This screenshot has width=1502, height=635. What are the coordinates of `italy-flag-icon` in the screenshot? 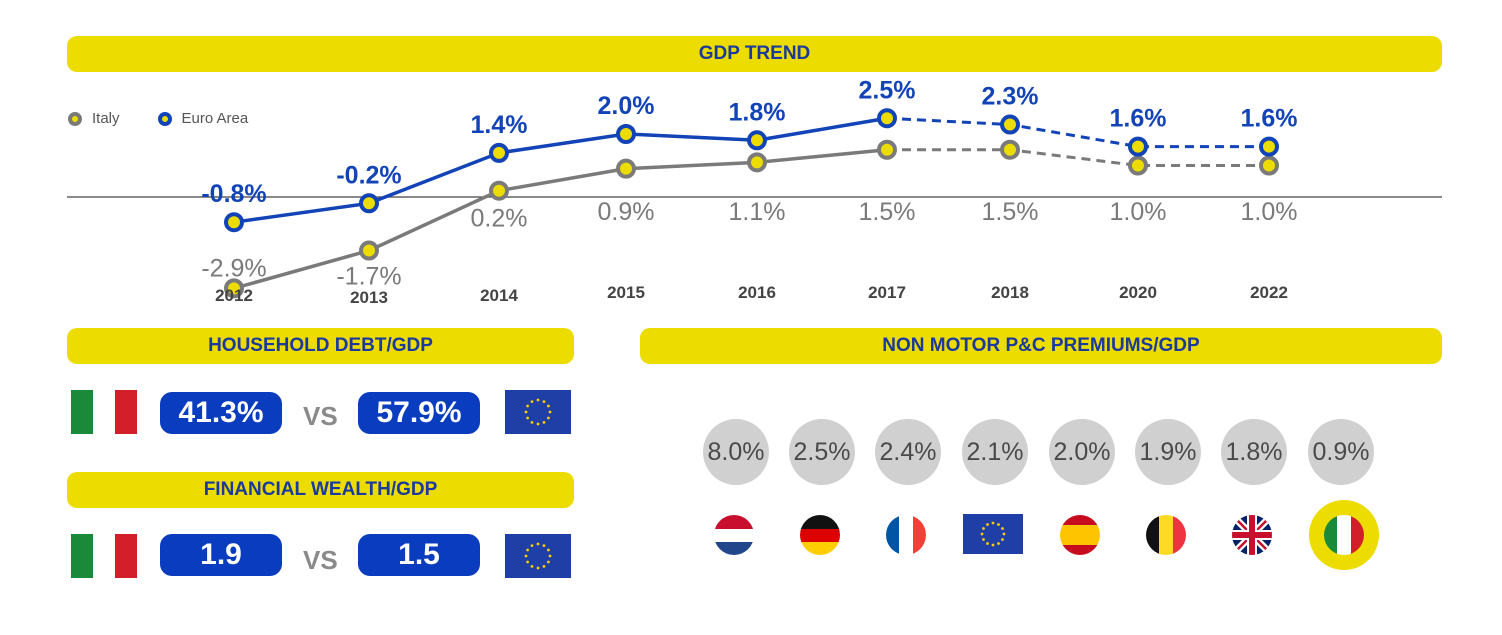 It's located at (1344, 535).